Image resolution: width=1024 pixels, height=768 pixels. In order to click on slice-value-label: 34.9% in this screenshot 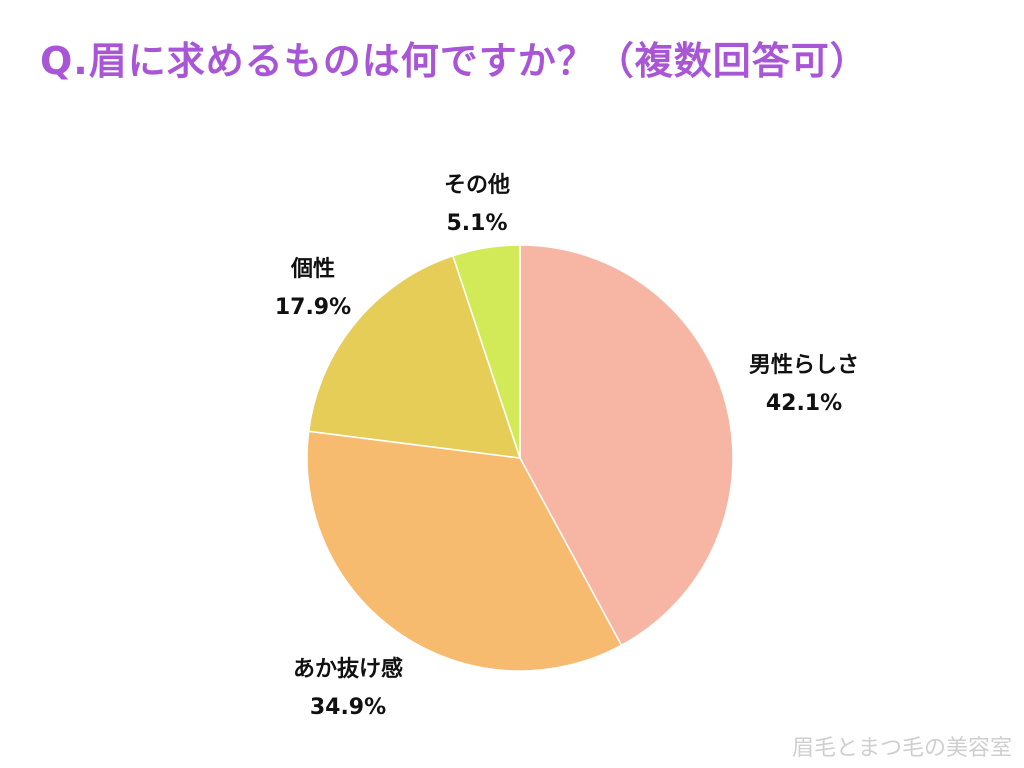, I will do `click(348, 707)`.